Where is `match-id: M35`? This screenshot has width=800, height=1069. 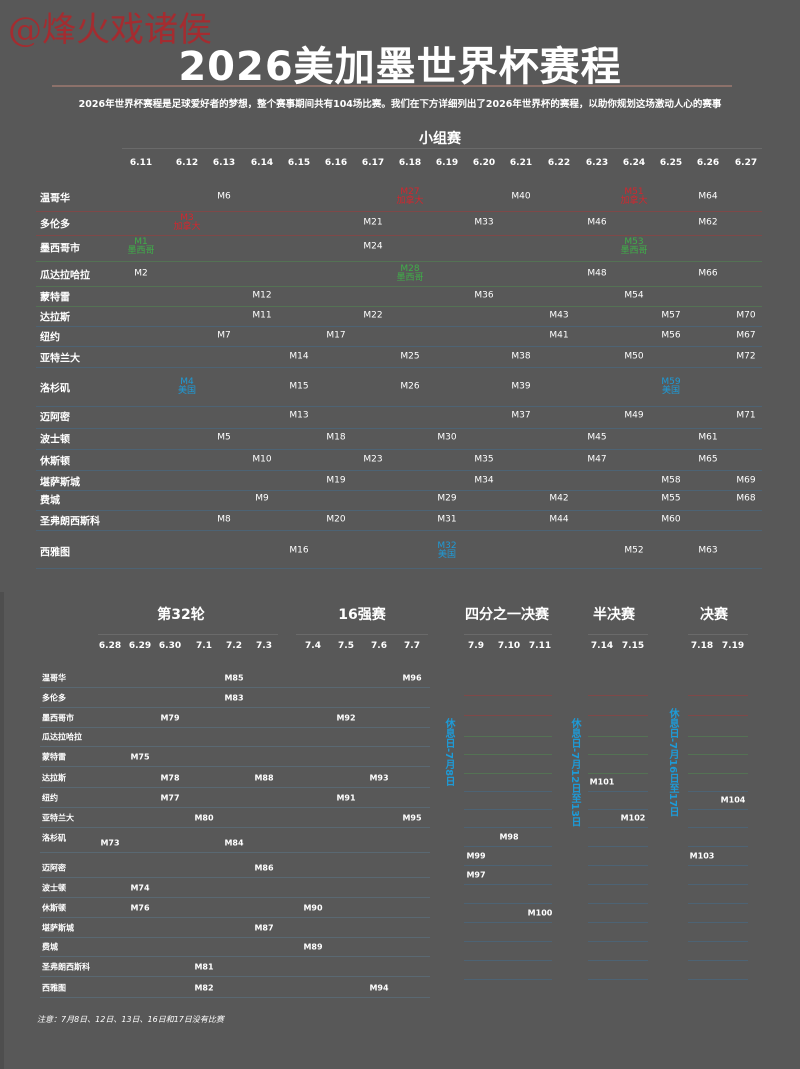
match-id: M35 is located at coordinates (484, 459).